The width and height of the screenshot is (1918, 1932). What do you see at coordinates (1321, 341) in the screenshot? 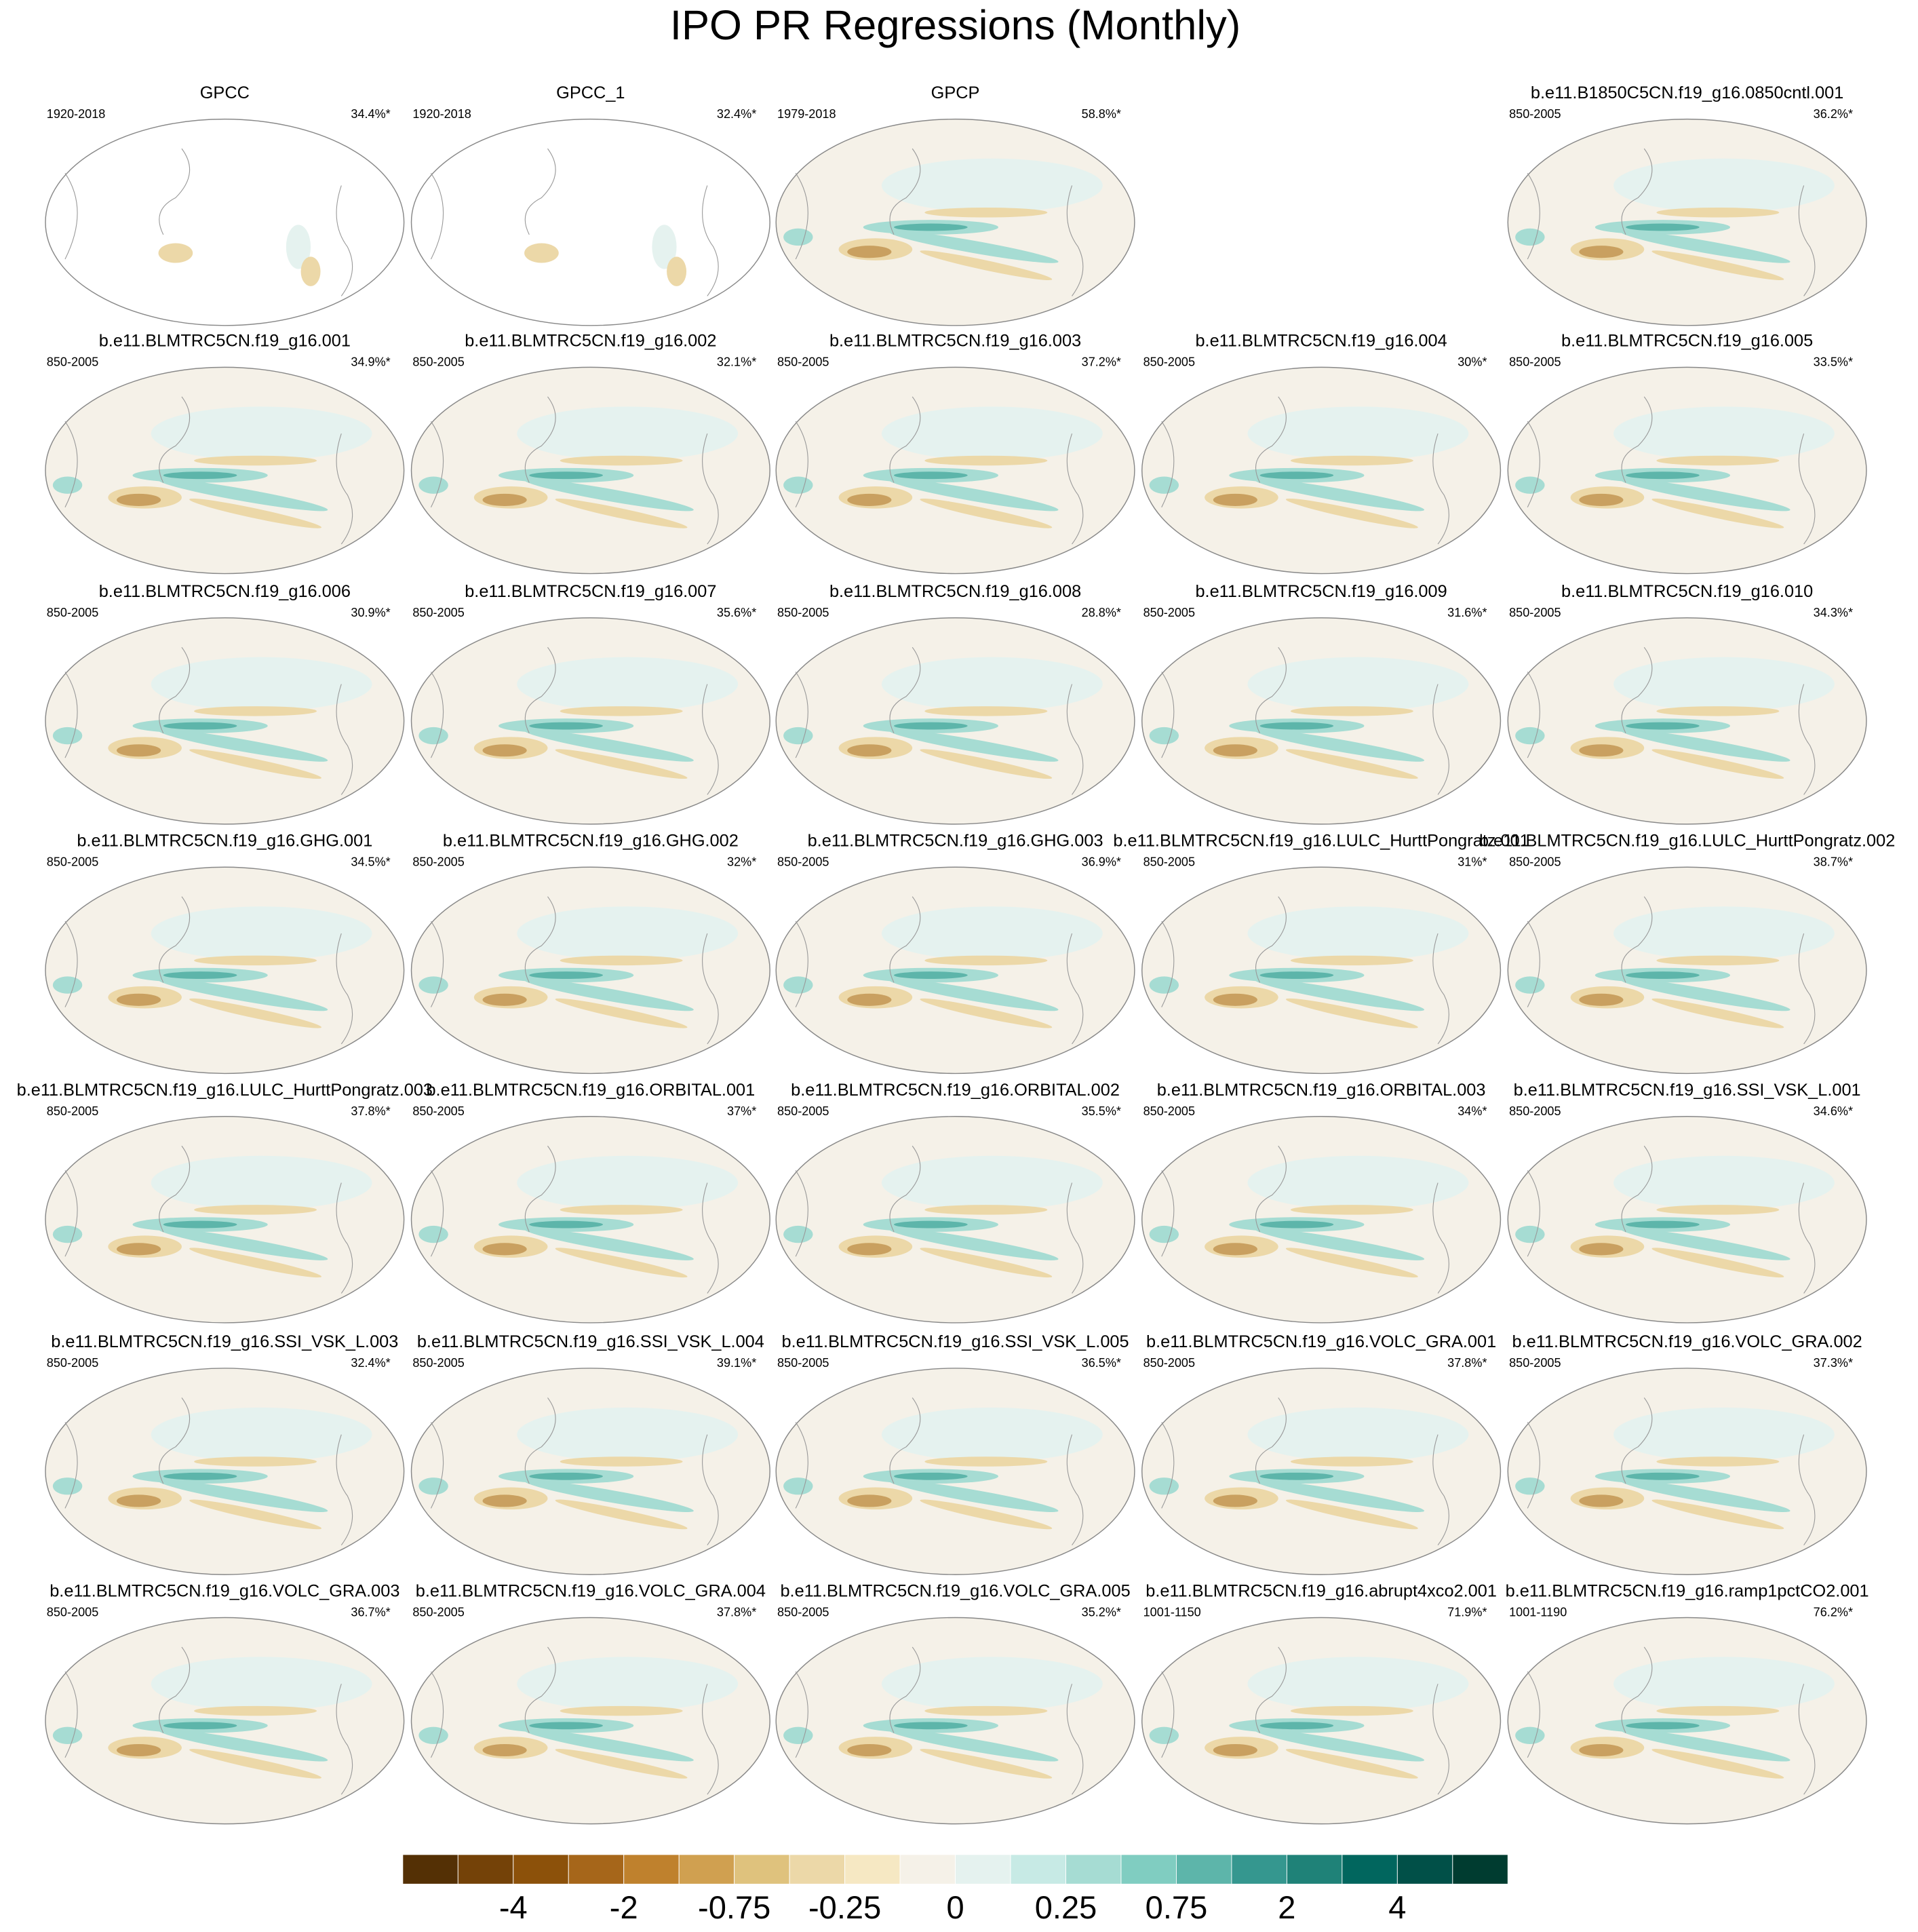
I see `panel-title: b.e11.BLMTRC5CN.f19_g16.004` at bounding box center [1321, 341].